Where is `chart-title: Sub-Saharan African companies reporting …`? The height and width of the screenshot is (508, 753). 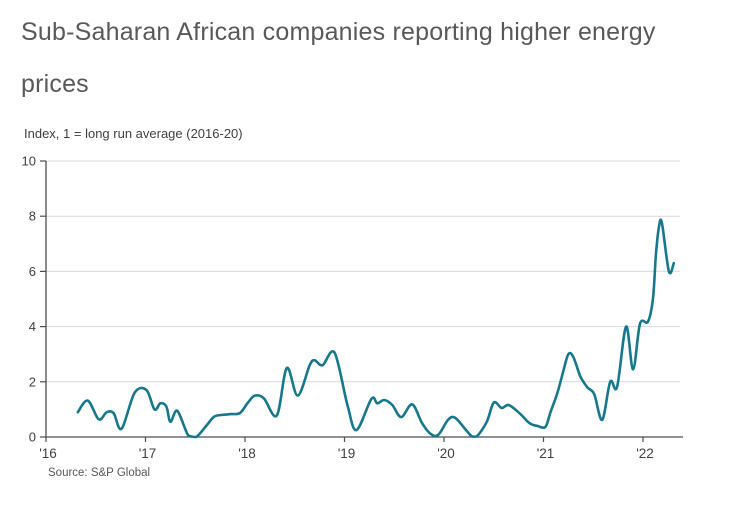 chart-title: Sub-Saharan African companies reporting … is located at coordinates (338, 58).